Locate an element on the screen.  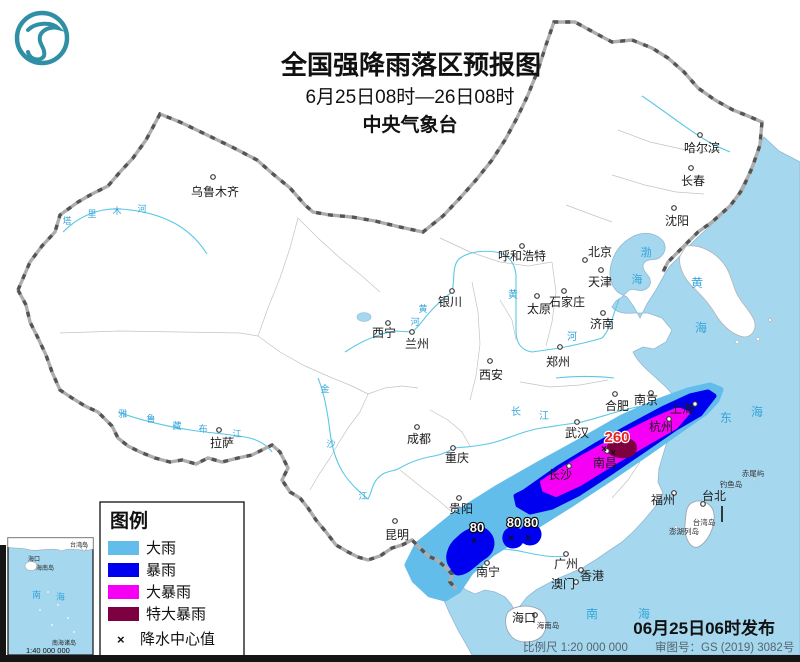
precip-value: 260 is located at coordinates (616, 437).